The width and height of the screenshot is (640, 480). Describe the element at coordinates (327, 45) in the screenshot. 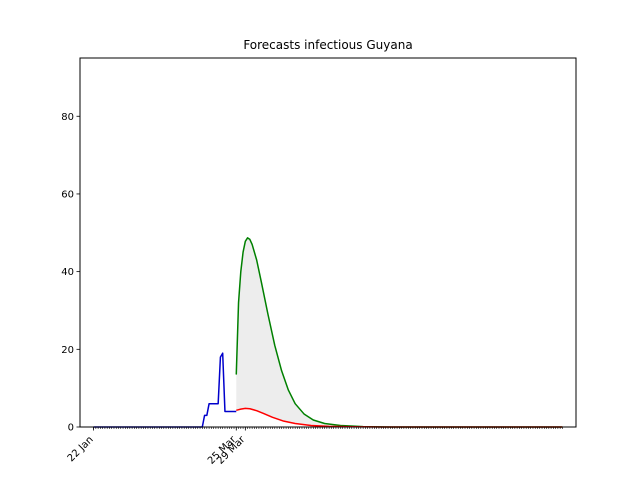

I see `chart-title: Forecasts infectious Guyana` at that location.